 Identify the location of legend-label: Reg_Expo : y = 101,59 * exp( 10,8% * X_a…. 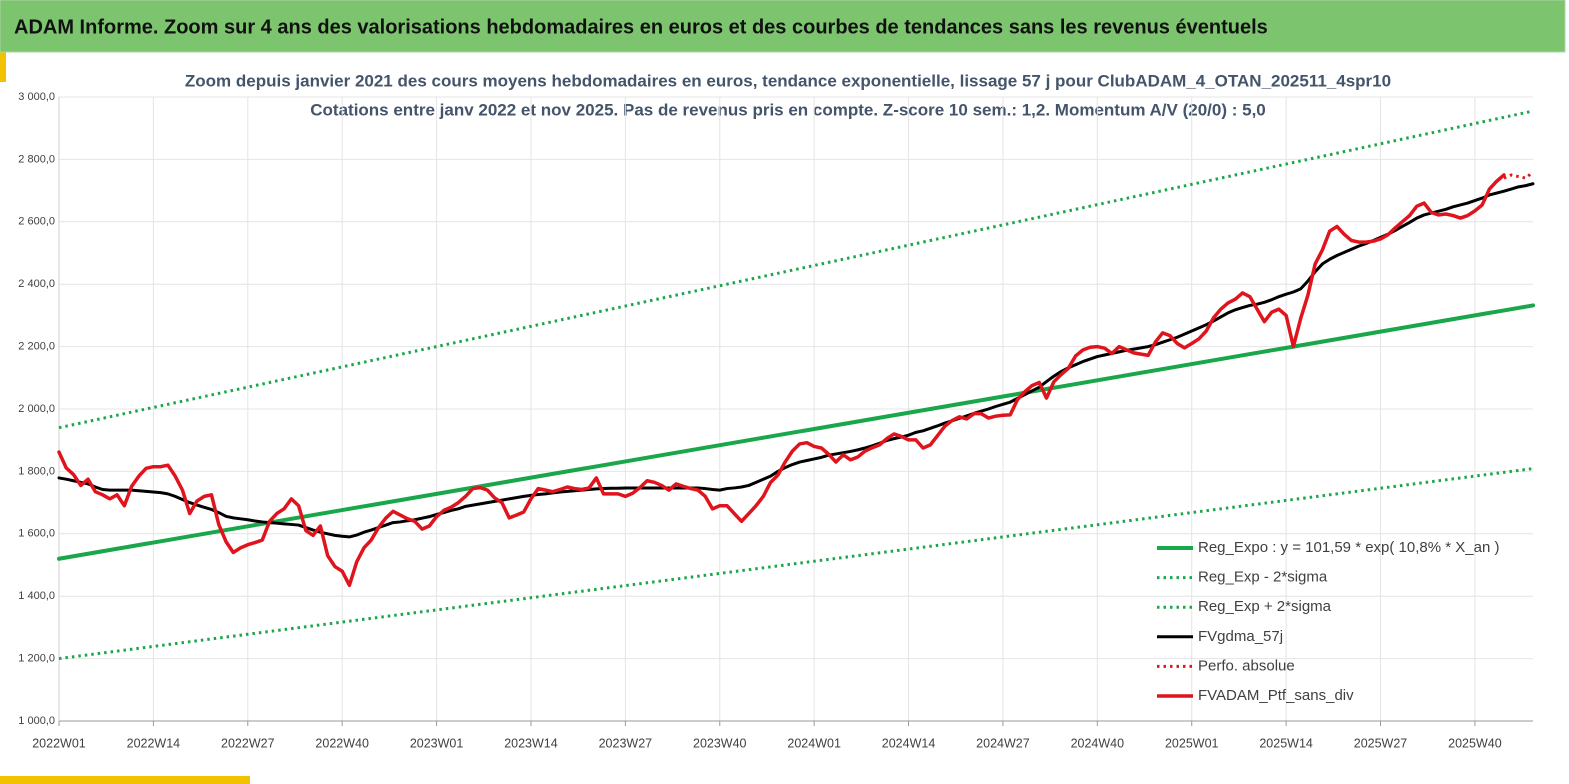
(1348, 547).